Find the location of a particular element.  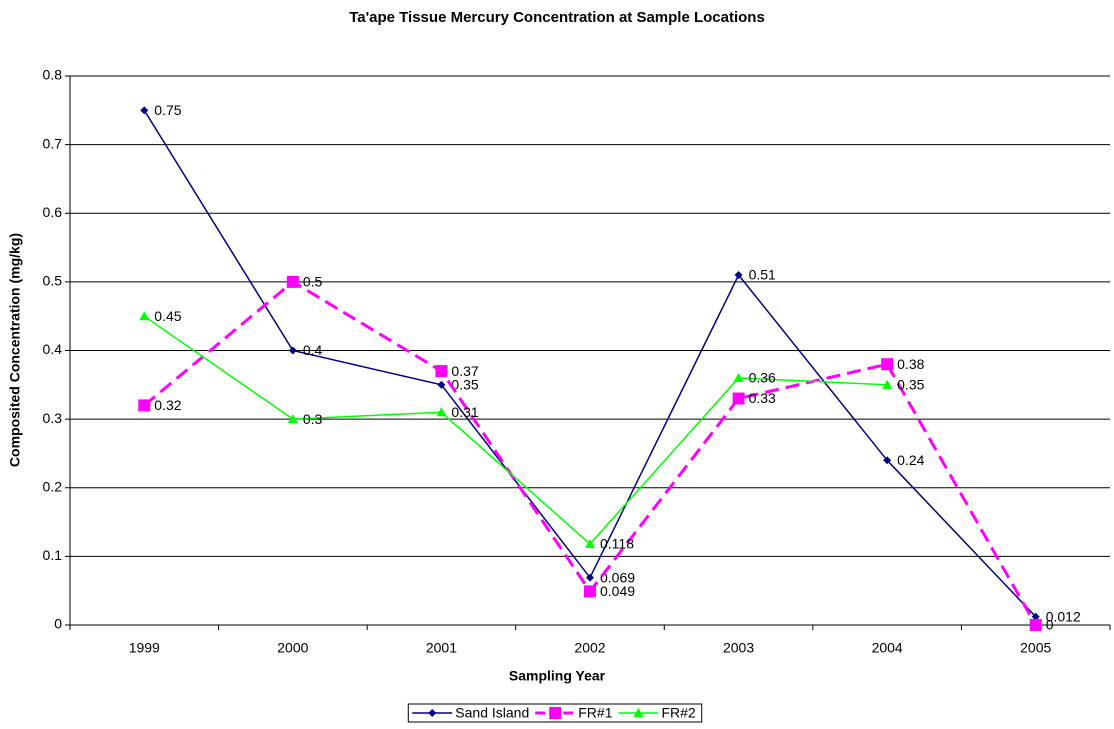

data-label: 0.75 is located at coordinates (167, 110).